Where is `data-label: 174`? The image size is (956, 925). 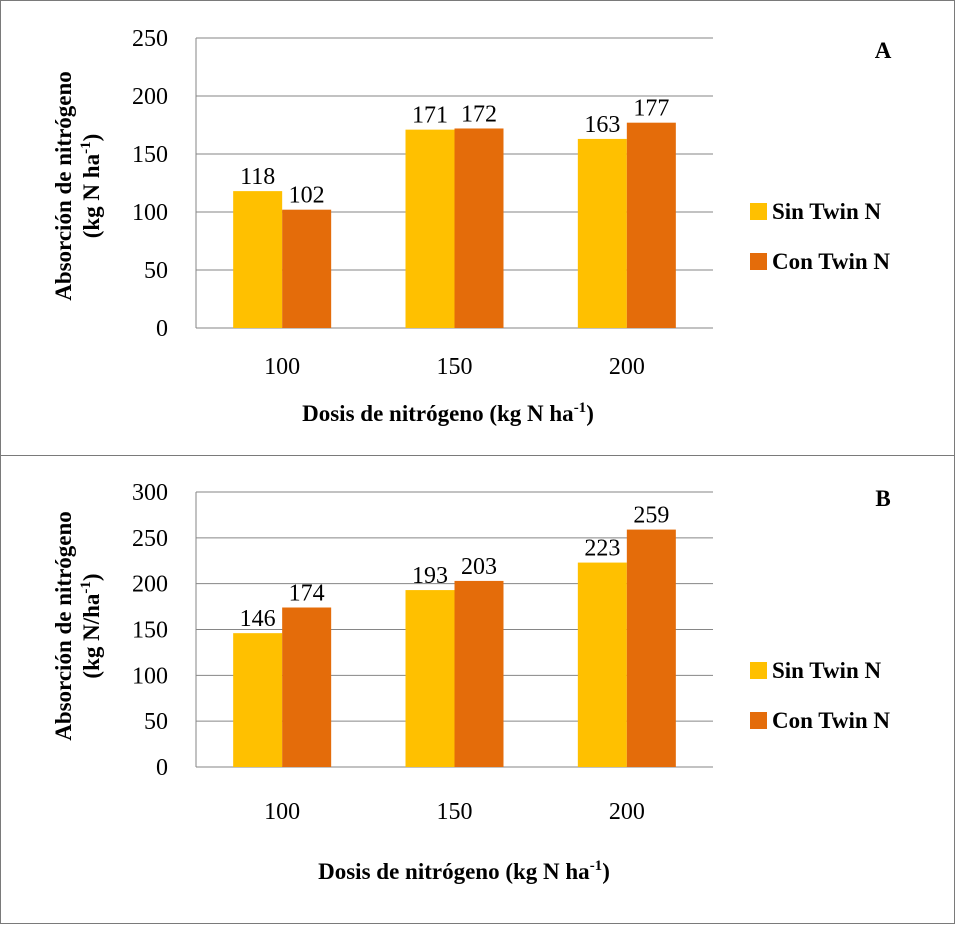
data-label: 174 is located at coordinates (307, 594).